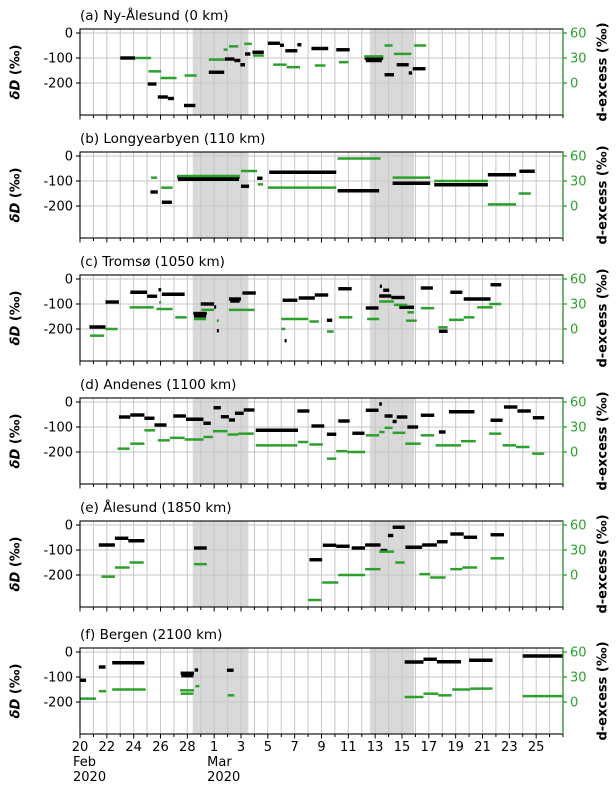 The image size is (616, 796). I want to click on panel-e, so click(321, 566).